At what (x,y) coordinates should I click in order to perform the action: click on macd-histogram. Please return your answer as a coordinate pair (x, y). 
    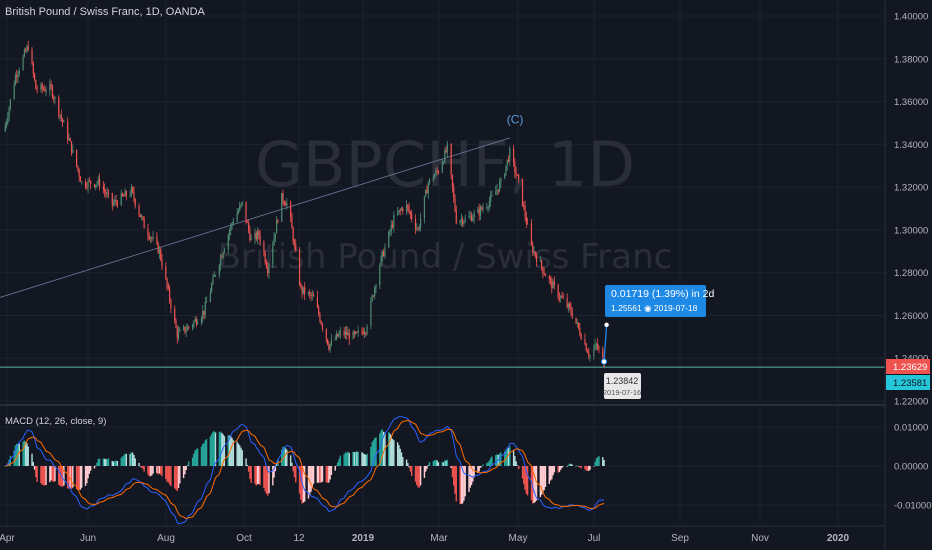
    Looking at the image, I should click on (304, 467).